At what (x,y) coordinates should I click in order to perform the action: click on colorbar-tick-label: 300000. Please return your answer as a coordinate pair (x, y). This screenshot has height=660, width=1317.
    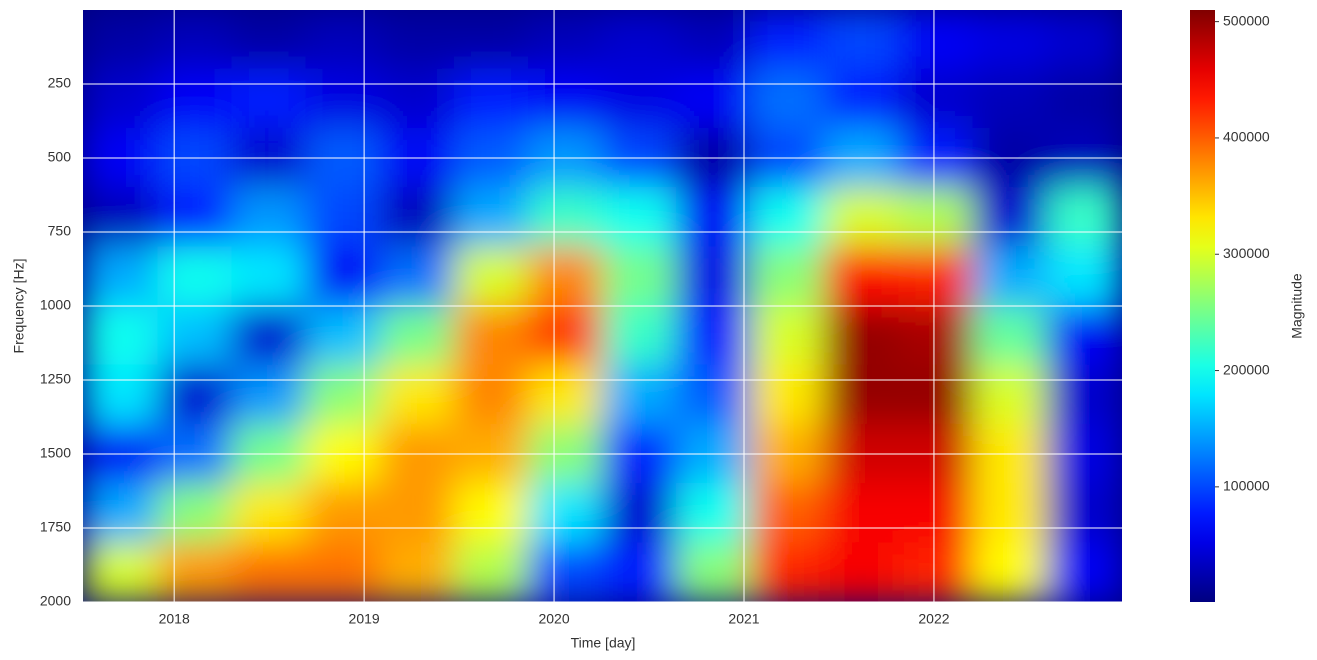
    Looking at the image, I should click on (1246, 253).